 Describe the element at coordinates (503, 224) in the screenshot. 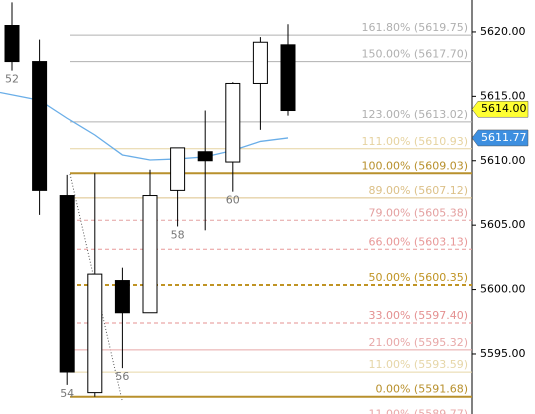

I see `y-tick-label: 5605.00` at that location.